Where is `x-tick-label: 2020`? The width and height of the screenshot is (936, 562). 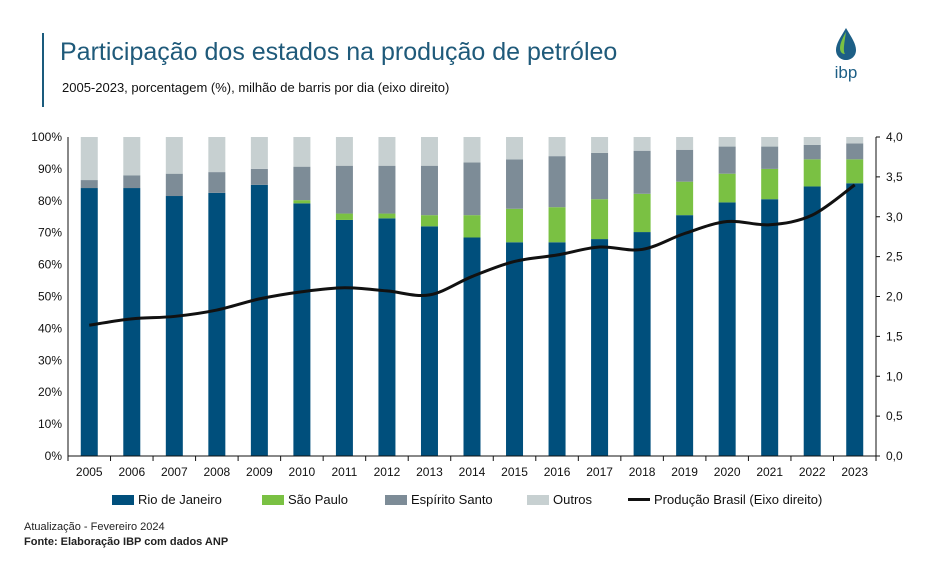
x-tick-label: 2020 is located at coordinates (727, 472).